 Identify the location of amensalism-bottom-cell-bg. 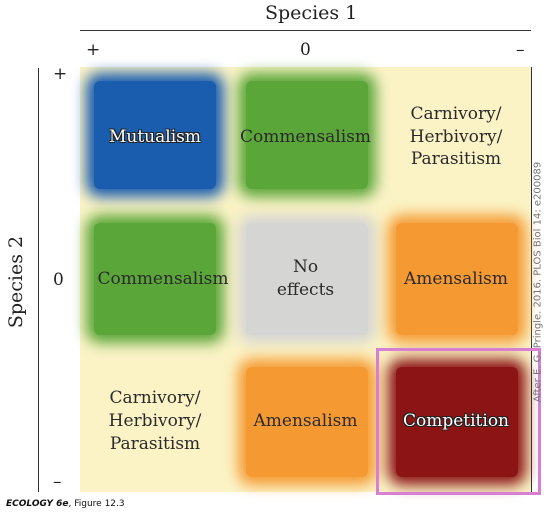
(307, 422).